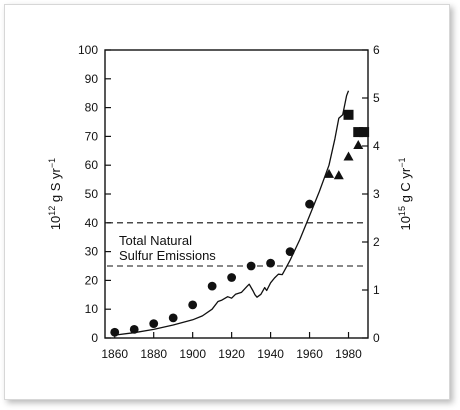 This screenshot has width=460, height=410. Describe the element at coordinates (114, 354) in the screenshot. I see `x-tick-label: 1860` at that location.